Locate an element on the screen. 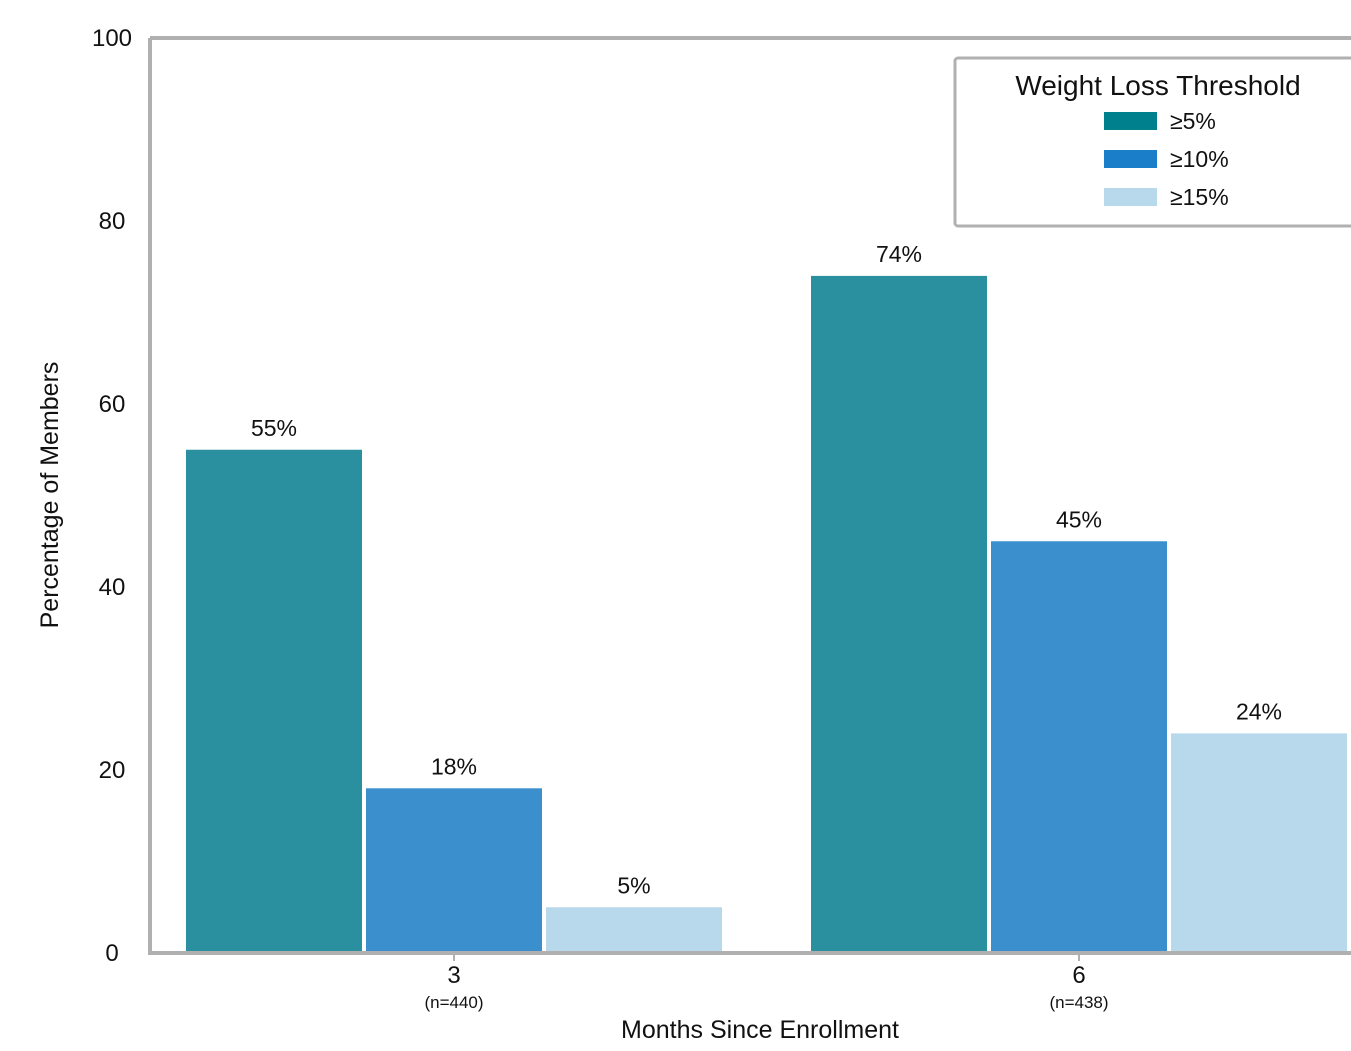 This screenshot has height=1051, width=1351. x-tick-label: 3 is located at coordinates (453, 975).